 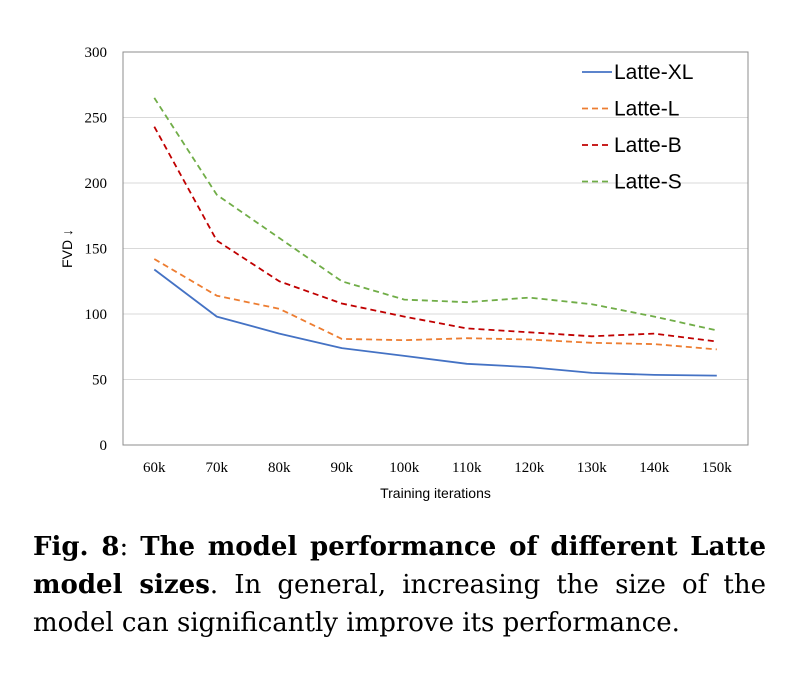 I want to click on y-tick-label: 0, so click(x=104, y=446).